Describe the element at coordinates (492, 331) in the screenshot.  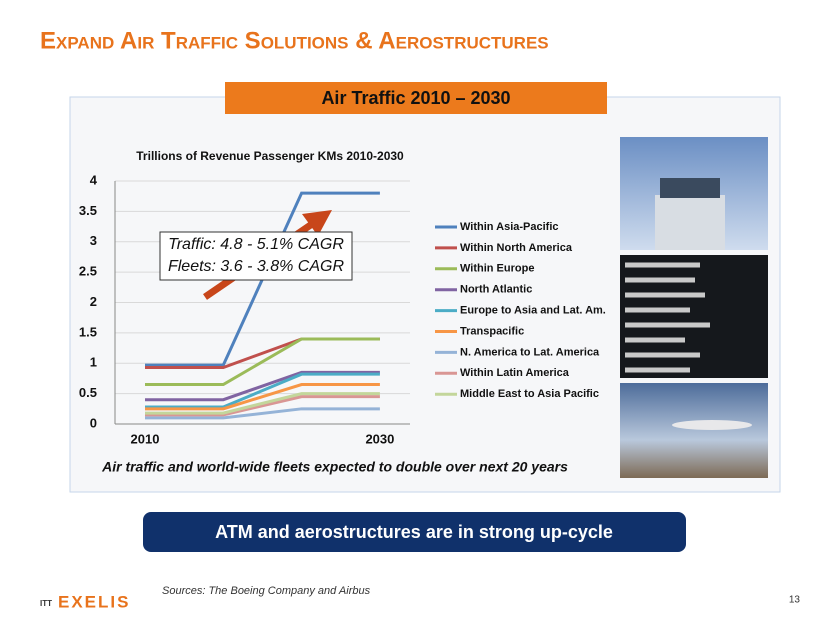
I see `legend-label: Transpacific` at that location.